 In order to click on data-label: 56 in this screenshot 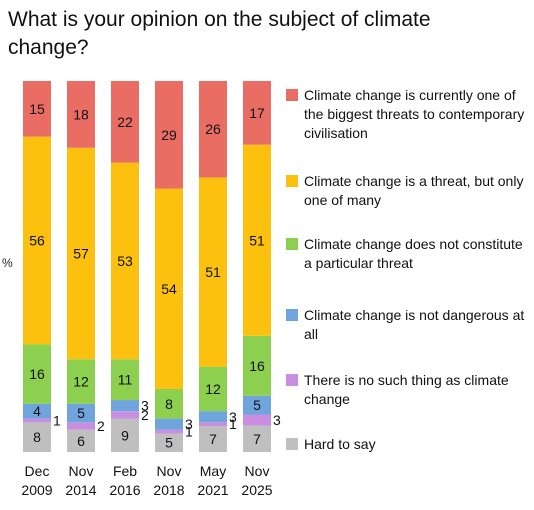, I will do `click(37, 241)`.